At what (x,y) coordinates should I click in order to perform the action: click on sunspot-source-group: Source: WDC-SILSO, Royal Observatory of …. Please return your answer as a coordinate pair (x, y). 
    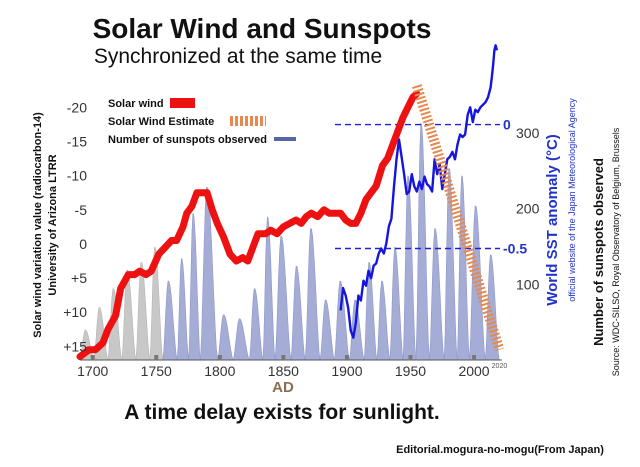
    Looking at the image, I should click on (616, 251).